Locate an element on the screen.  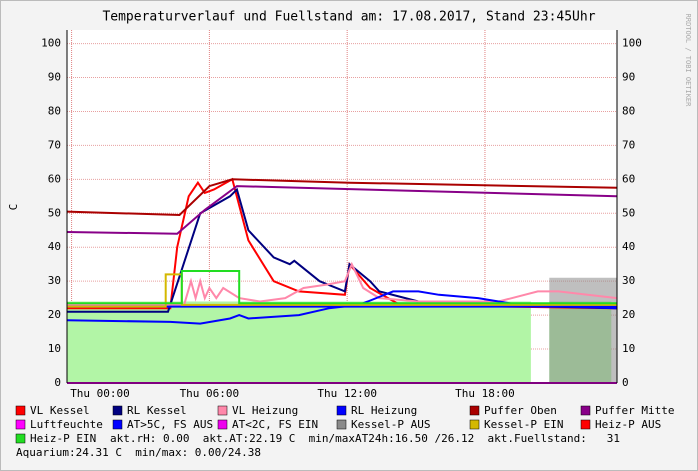
stats: Aquarium:24.31 C min/max: 0.00/24.38 is located at coordinates (138, 452).